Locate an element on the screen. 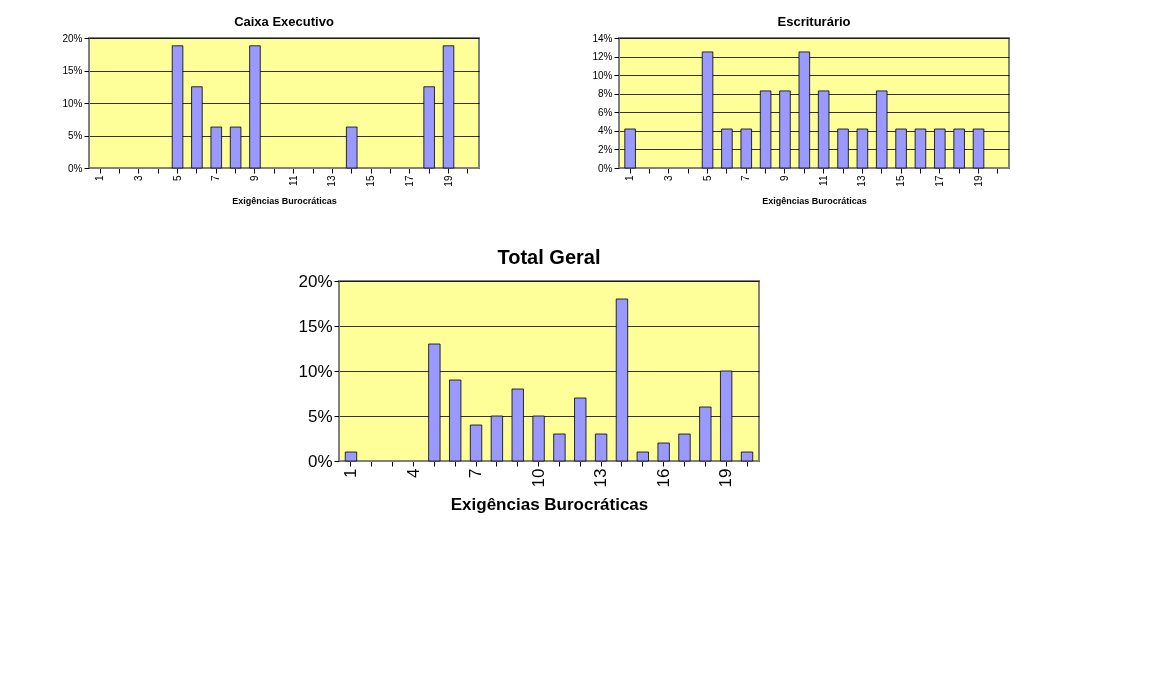 This screenshot has width=1176, height=698. y-tick-label: 6% is located at coordinates (605, 112).